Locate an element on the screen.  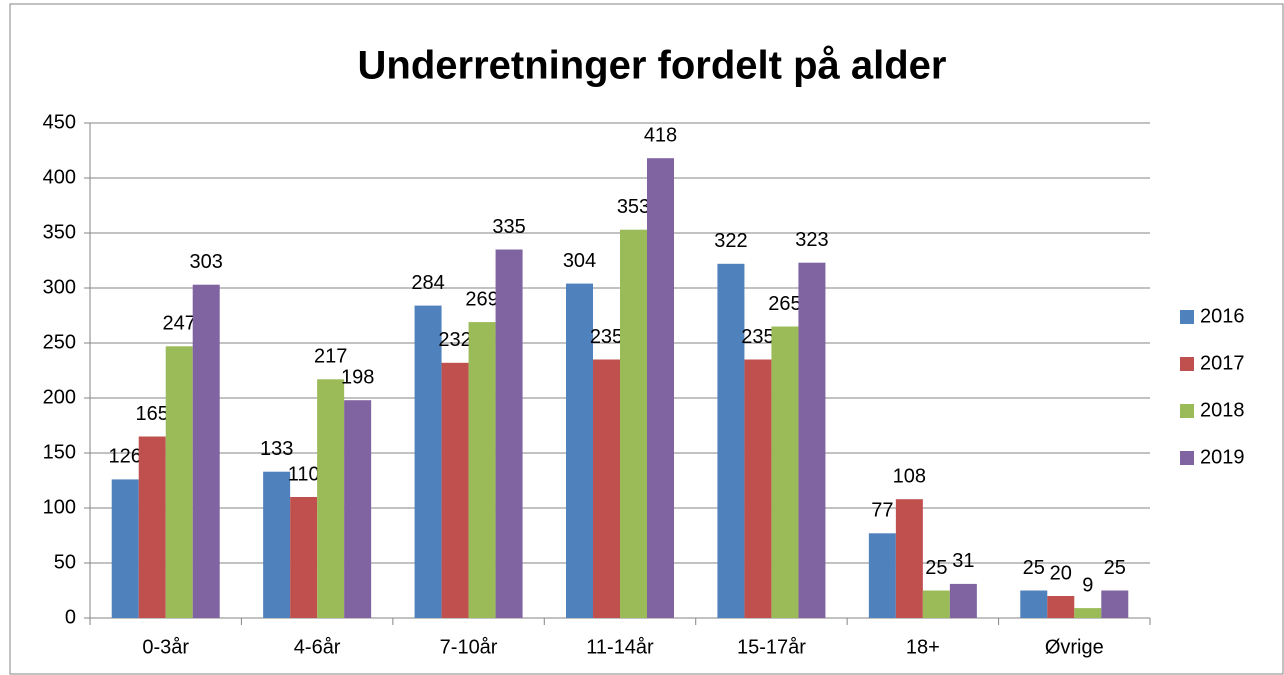
legend-label: 2016 is located at coordinates (1222, 316).